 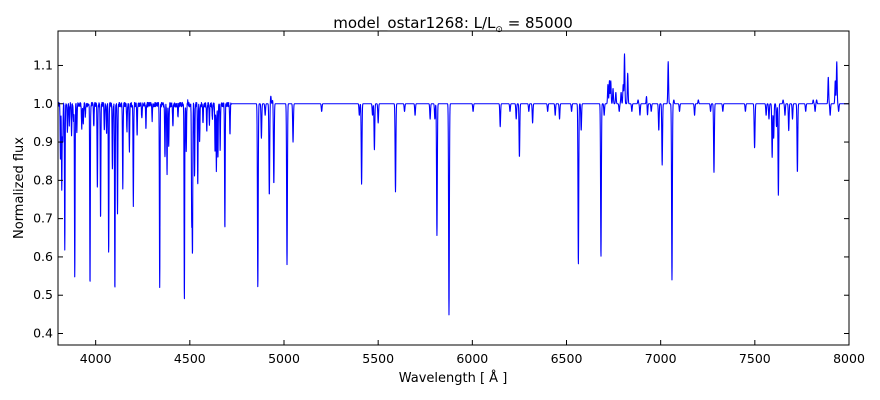 I want to click on x-tick-label: 5000, so click(x=284, y=358).